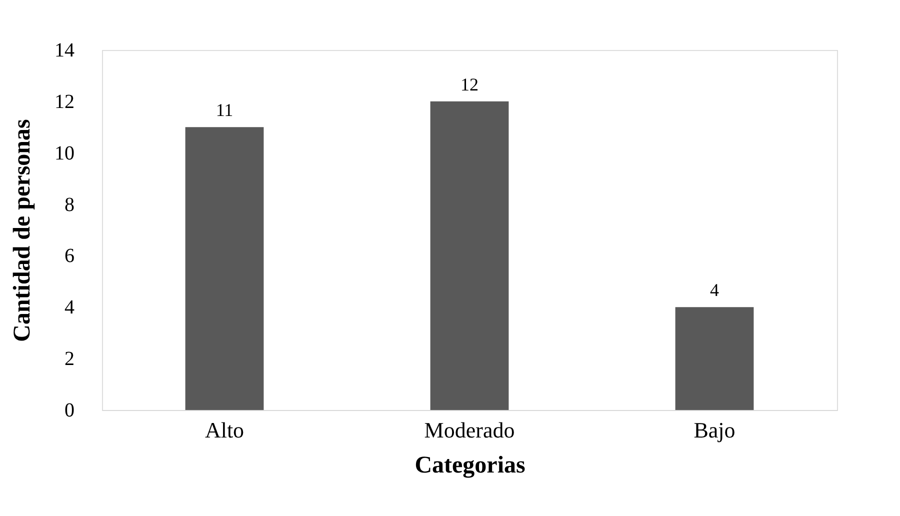 The width and height of the screenshot is (900, 516). What do you see at coordinates (64, 101) in the screenshot?
I see `y-tick-label: 12` at bounding box center [64, 101].